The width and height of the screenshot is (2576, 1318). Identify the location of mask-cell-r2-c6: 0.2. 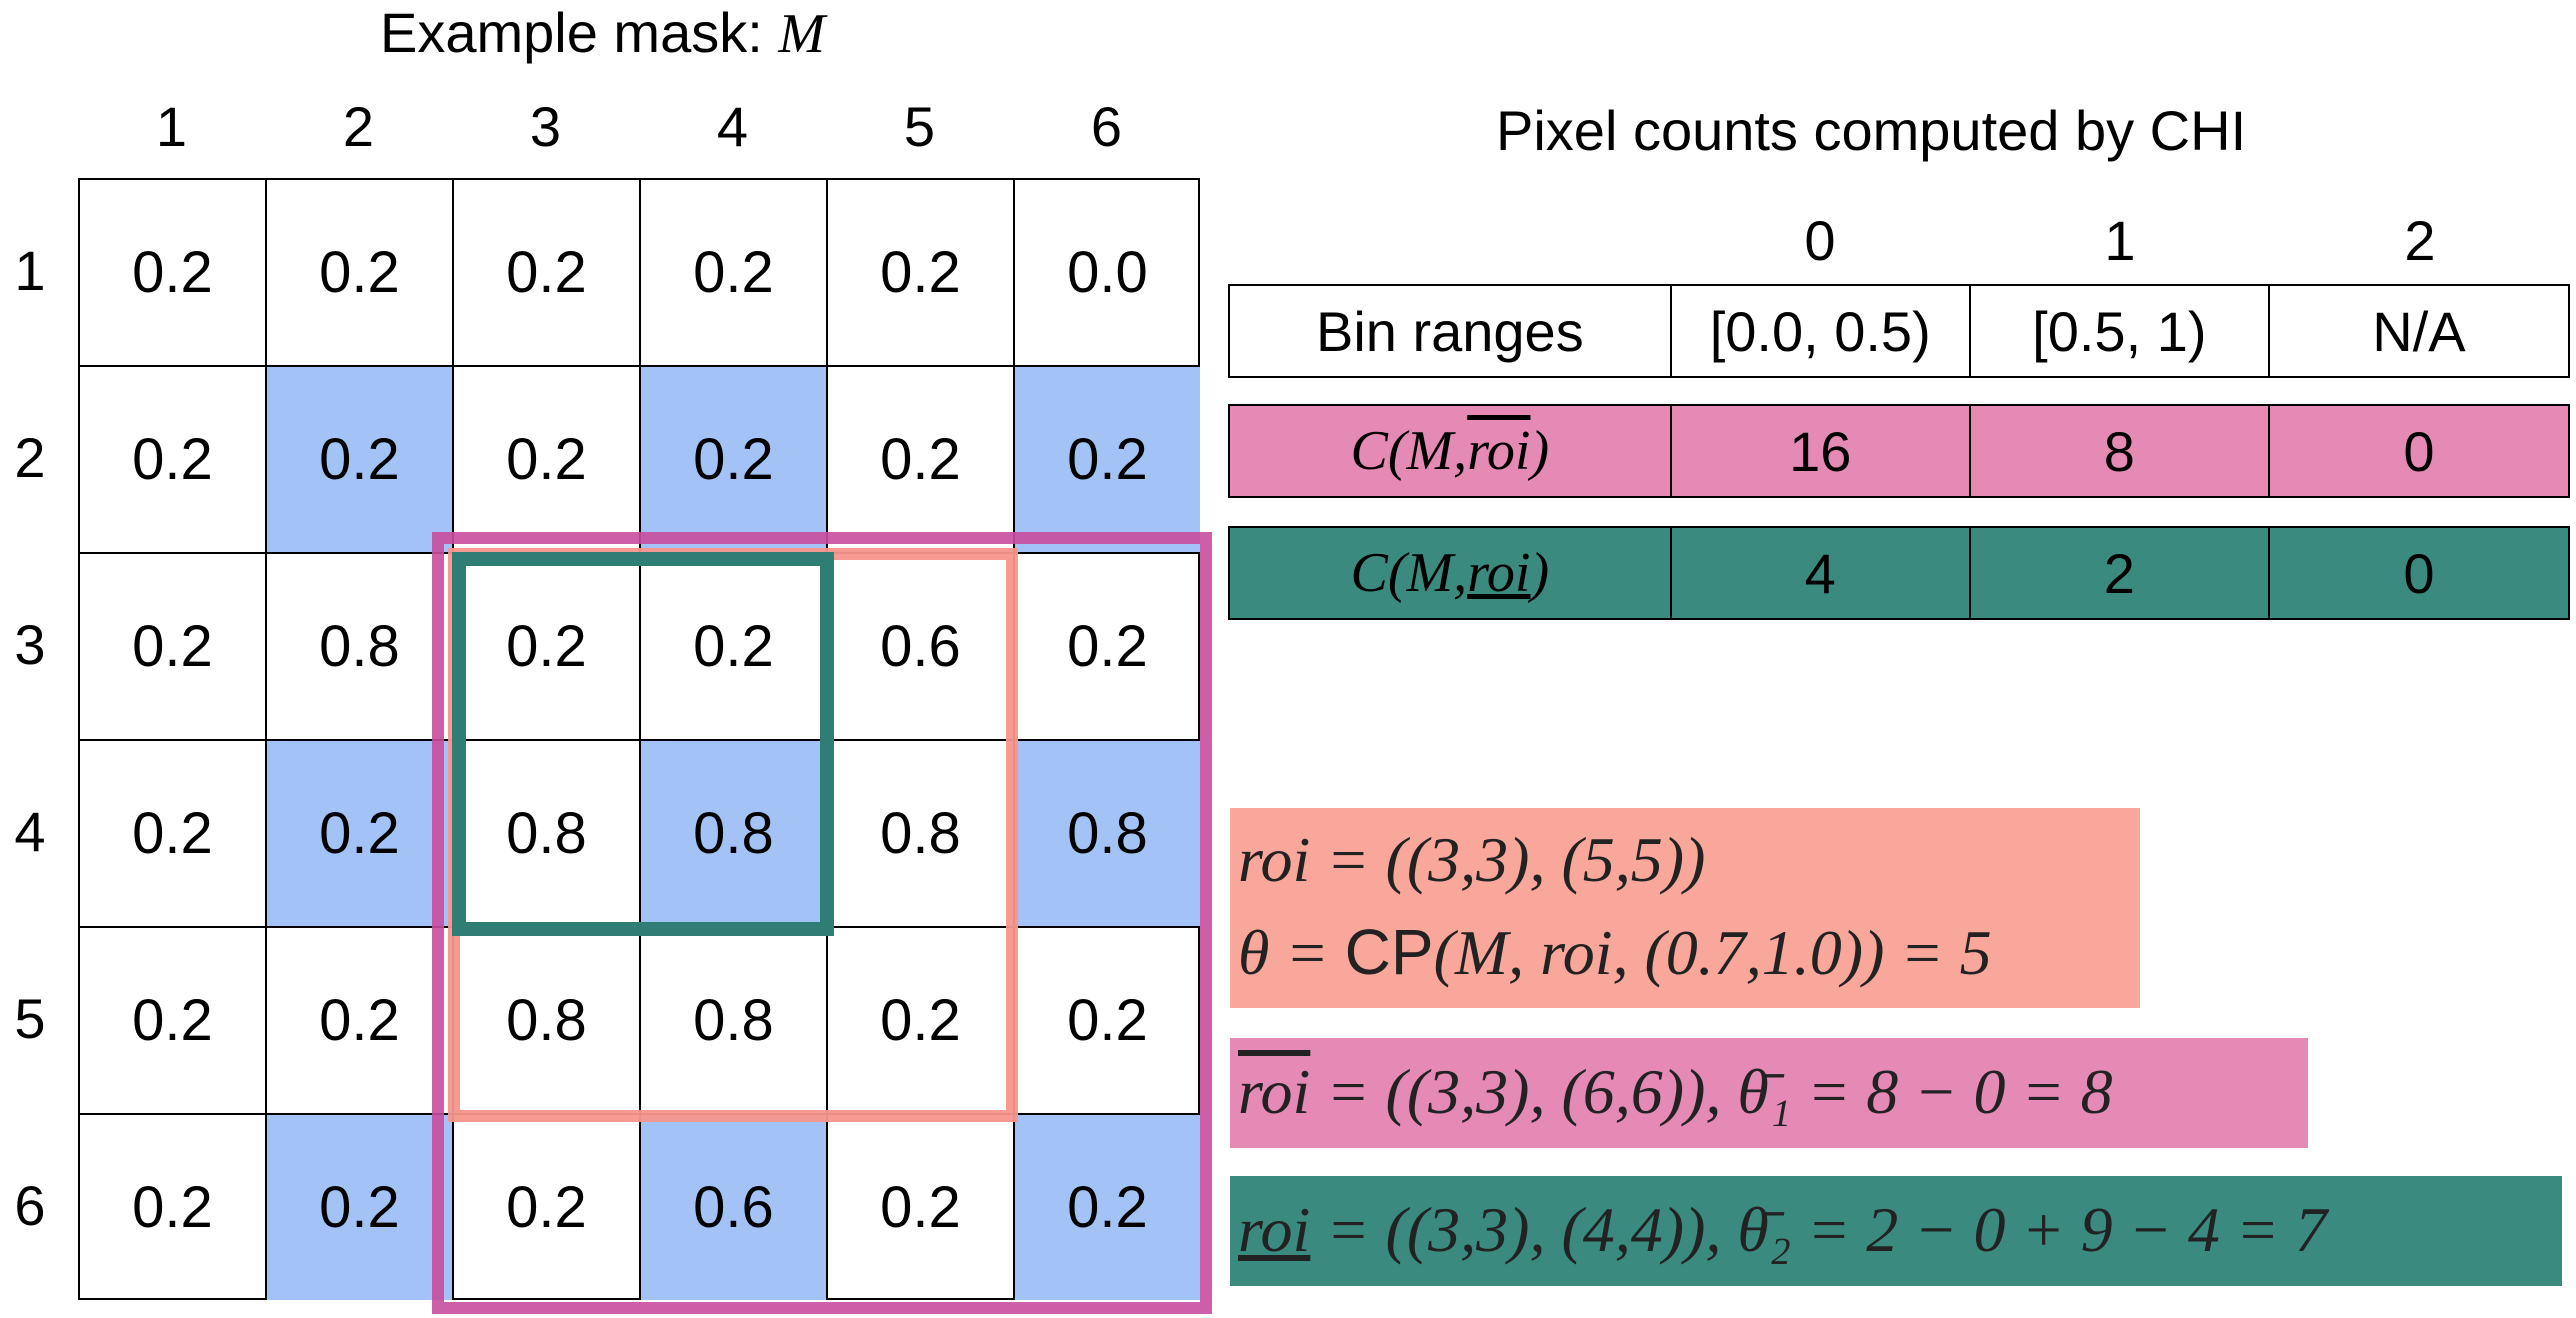
(1107, 460).